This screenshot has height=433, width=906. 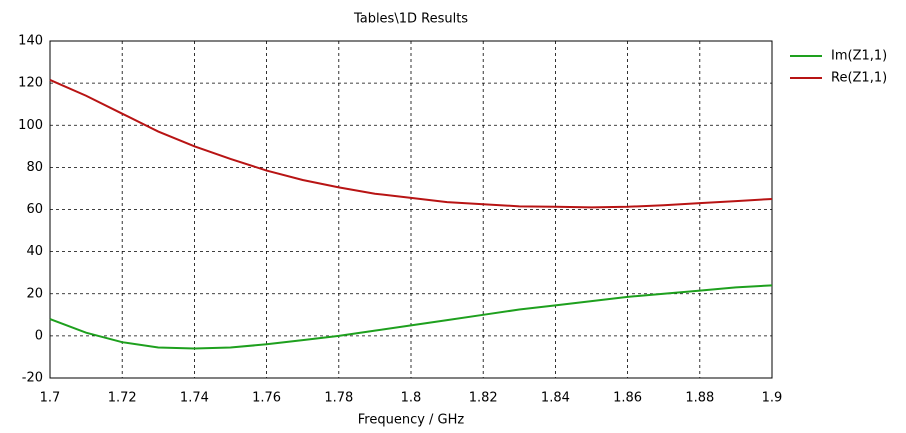 What do you see at coordinates (34, 167) in the screenshot?
I see `y-tick-label: 80` at bounding box center [34, 167].